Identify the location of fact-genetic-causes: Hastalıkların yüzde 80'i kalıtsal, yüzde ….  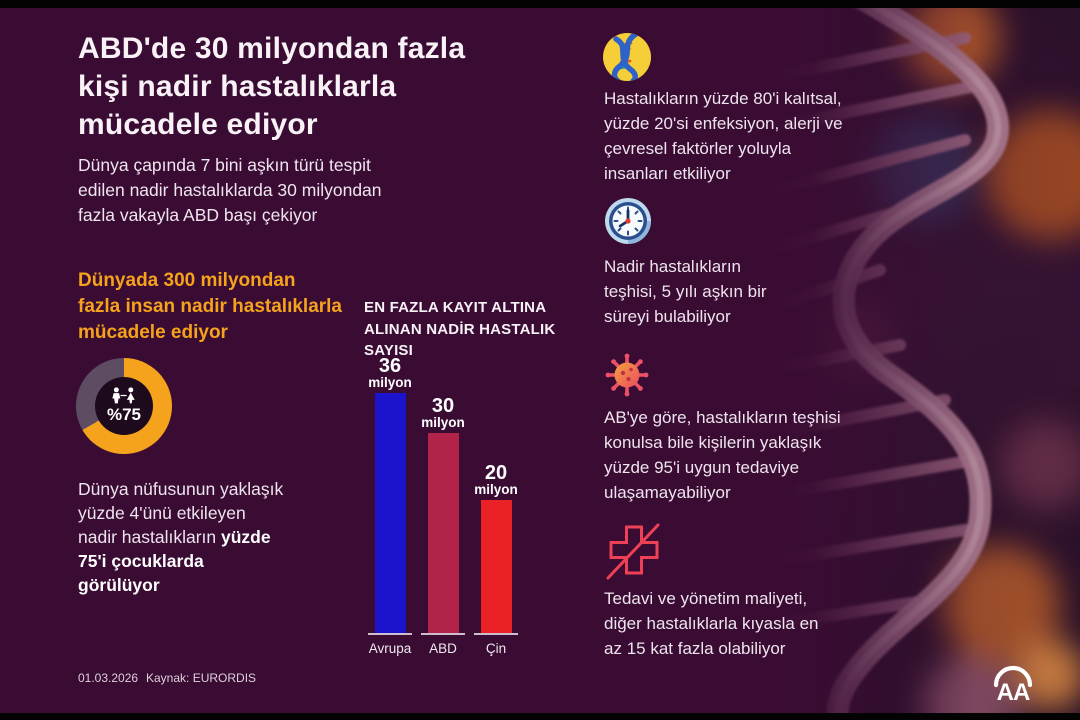
(741, 136).